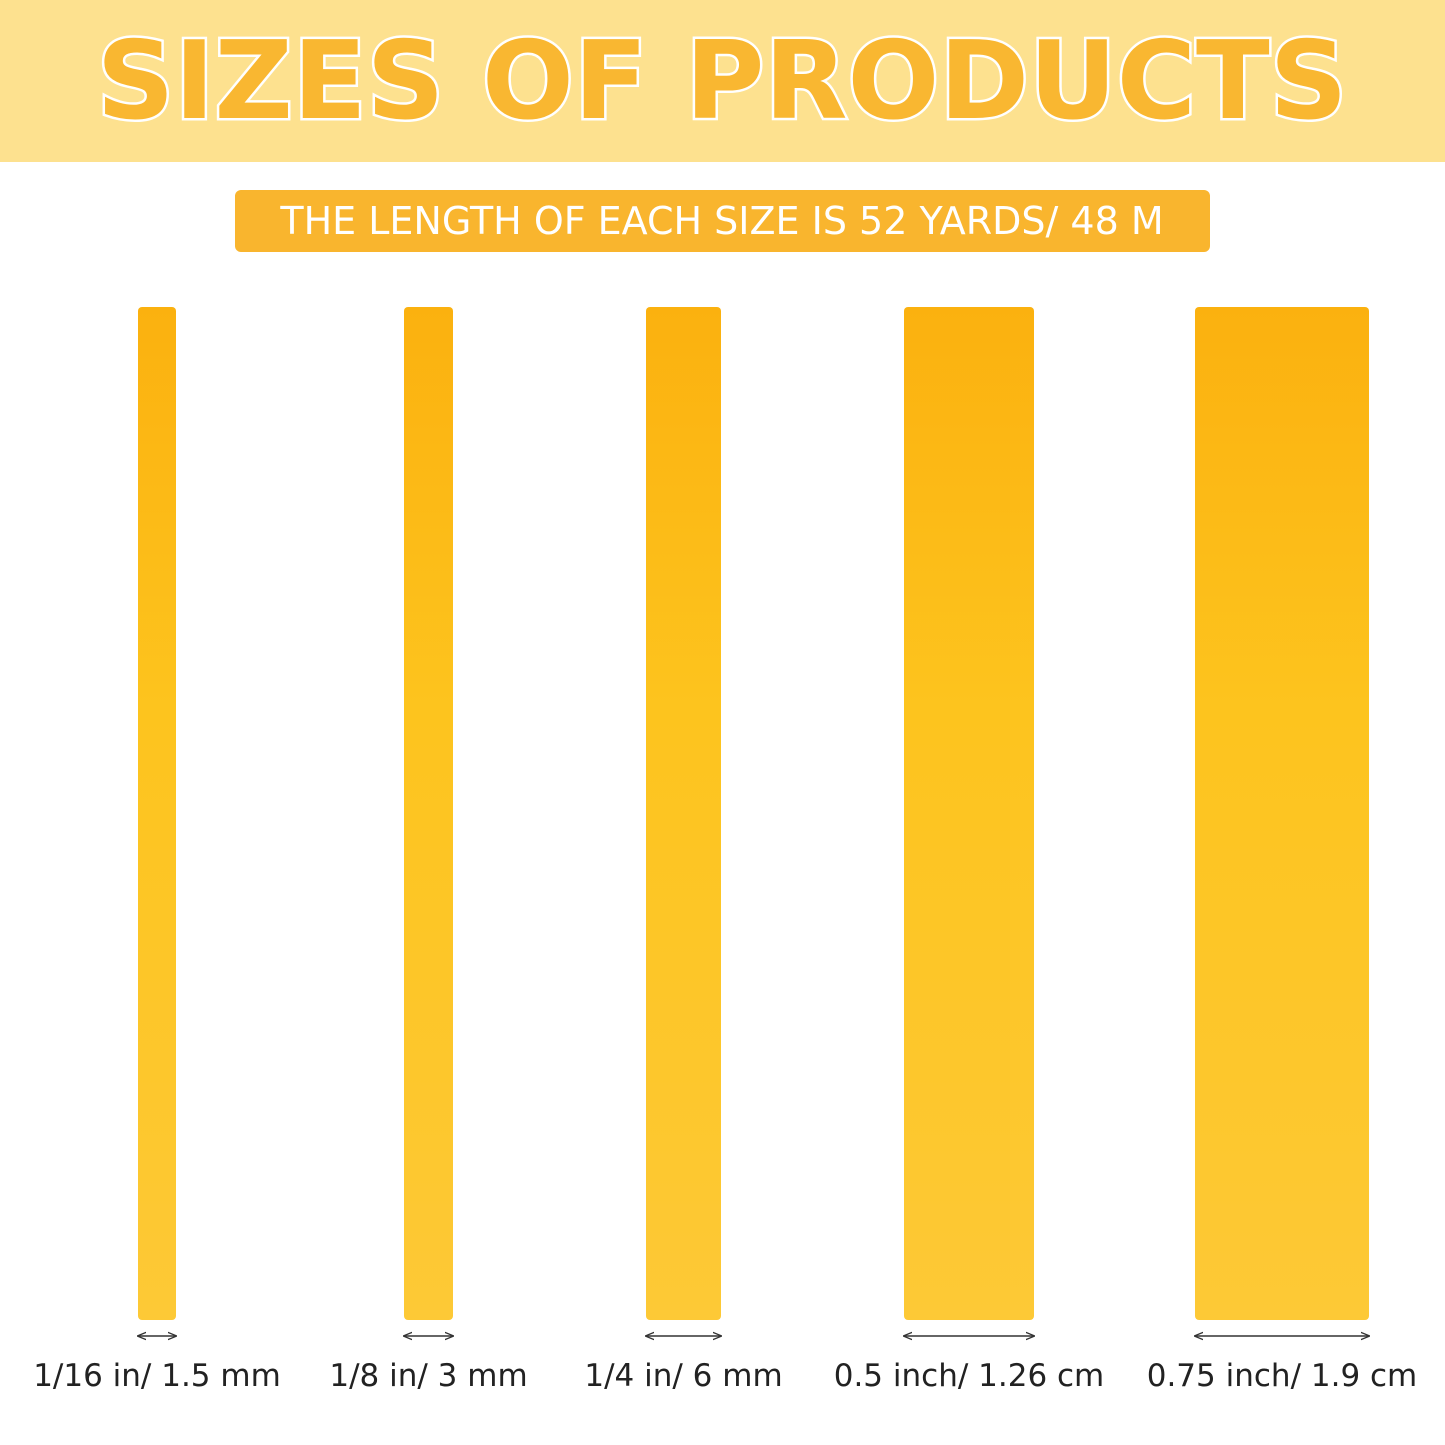 The width and height of the screenshot is (1445, 1445). I want to click on size-label: 0.5 inch/ 1.26 cm, so click(969, 1376).